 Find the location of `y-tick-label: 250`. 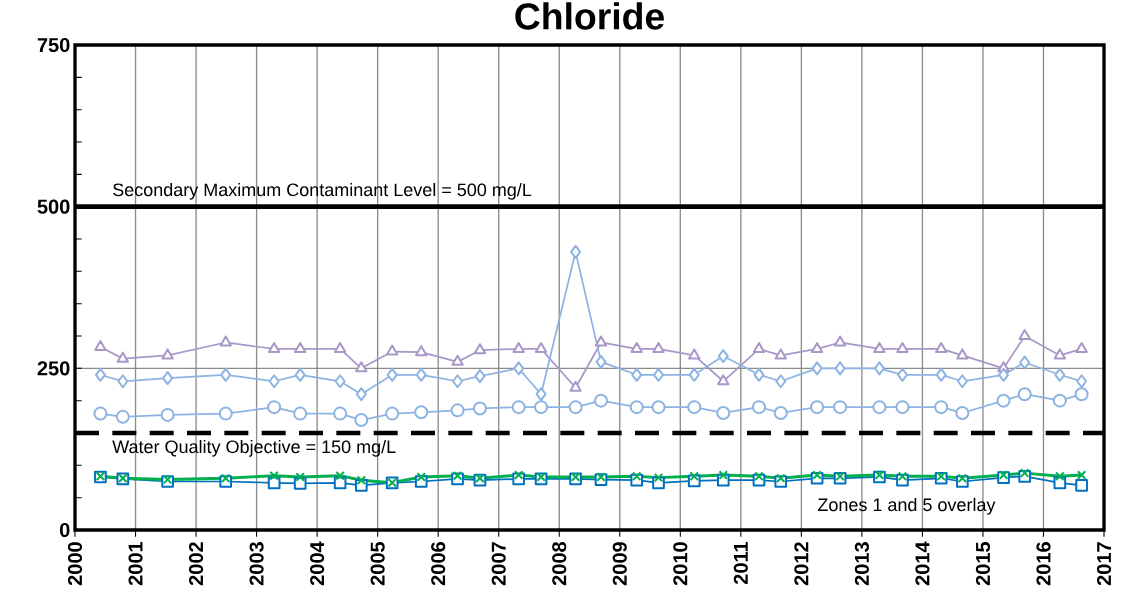

y-tick-label: 250 is located at coordinates (53, 368).